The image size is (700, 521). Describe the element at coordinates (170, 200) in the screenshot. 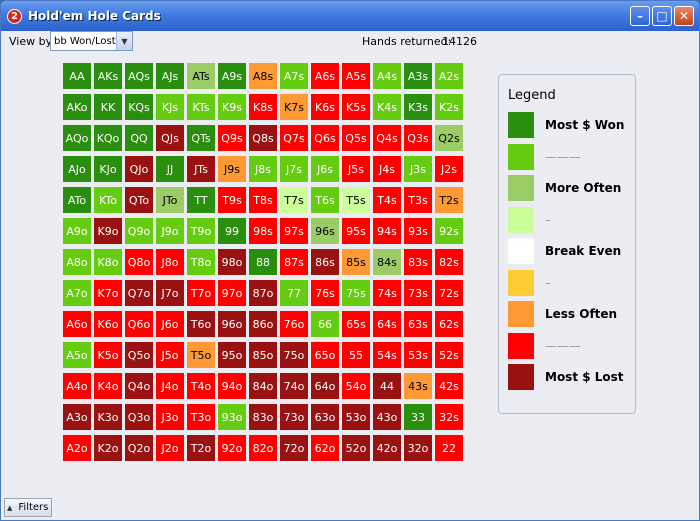

I see `hand-cell: JTo` at that location.